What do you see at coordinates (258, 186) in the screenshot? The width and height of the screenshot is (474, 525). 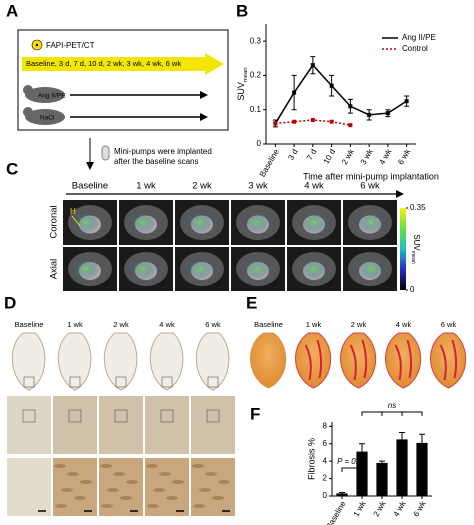 I see `timepoint-label: 3 wk` at bounding box center [258, 186].